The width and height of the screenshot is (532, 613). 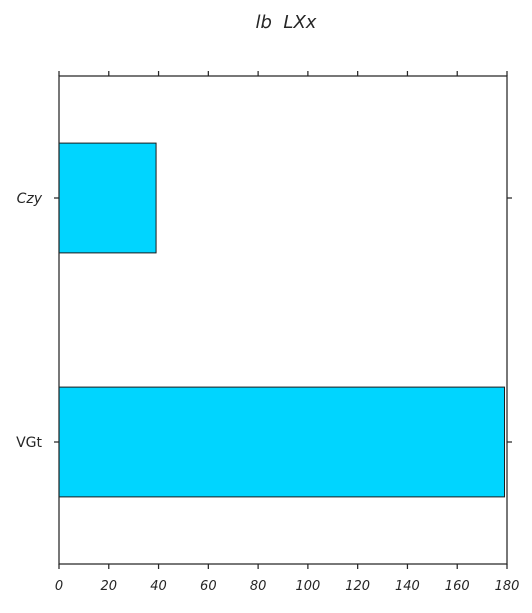 What do you see at coordinates (107, 198) in the screenshot?
I see `bar-czy` at bounding box center [107, 198].